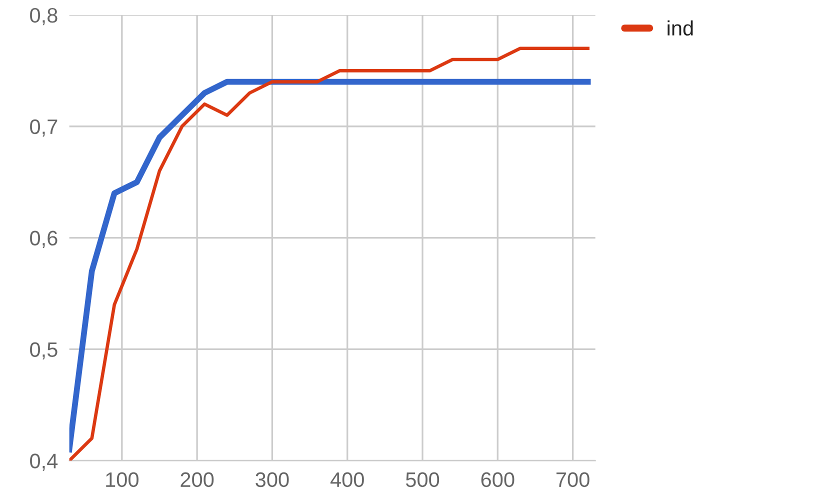  I want to click on x-tick-label: 500, so click(423, 480).